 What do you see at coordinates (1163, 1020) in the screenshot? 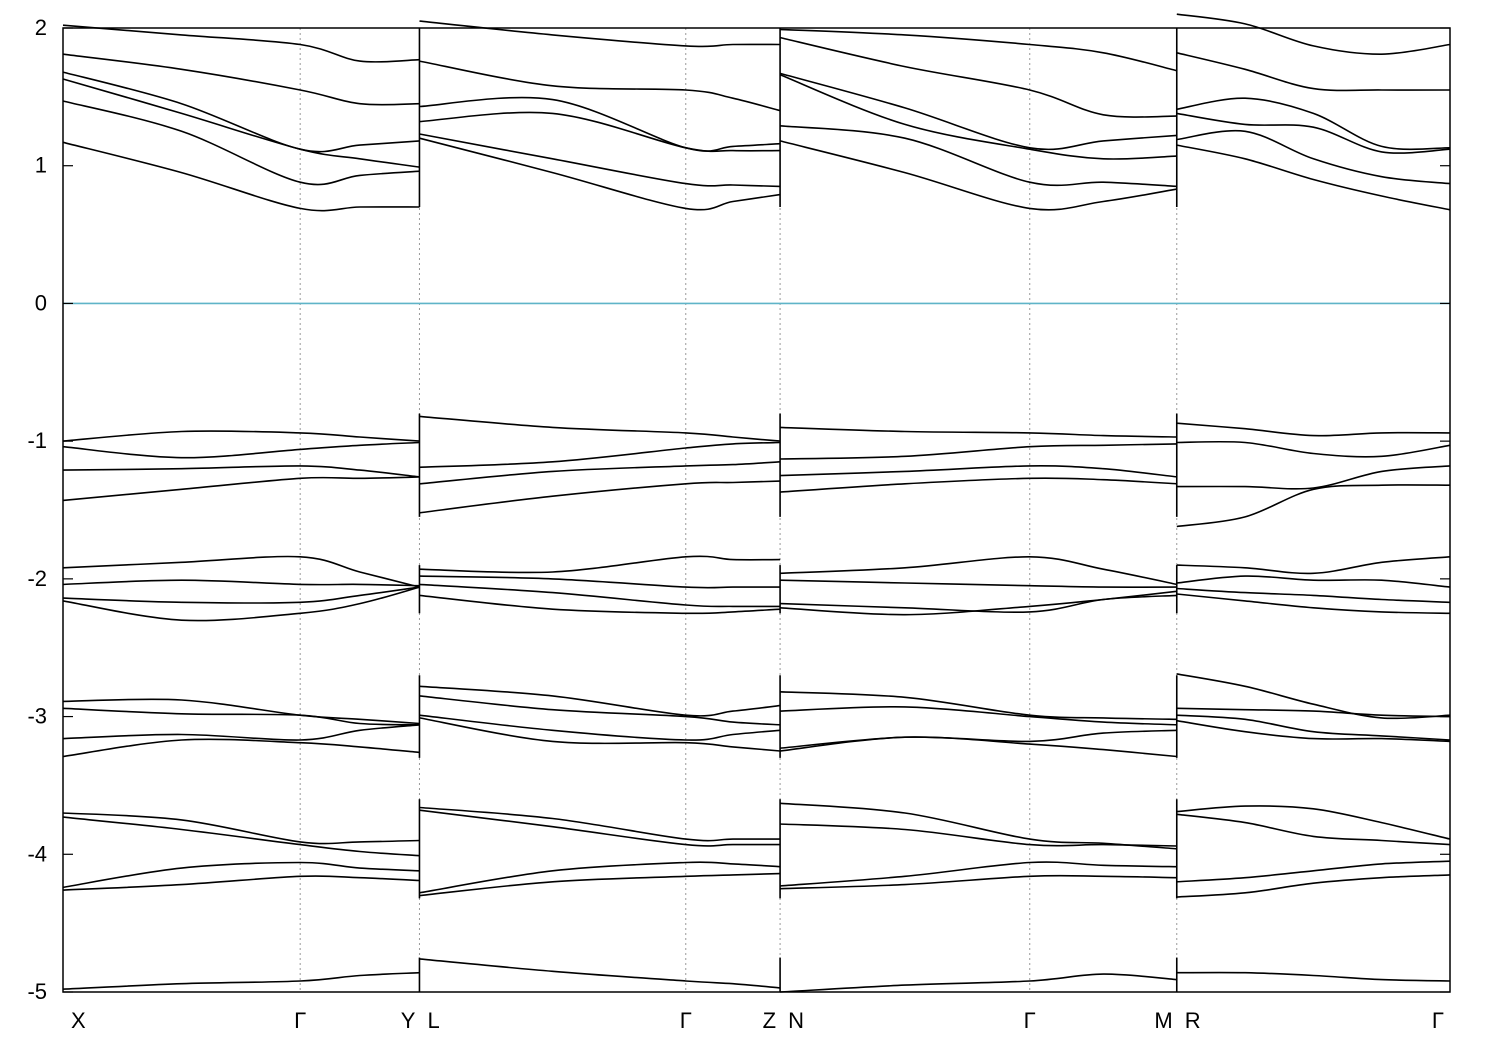
I see `kpoint-label: M` at bounding box center [1163, 1020].